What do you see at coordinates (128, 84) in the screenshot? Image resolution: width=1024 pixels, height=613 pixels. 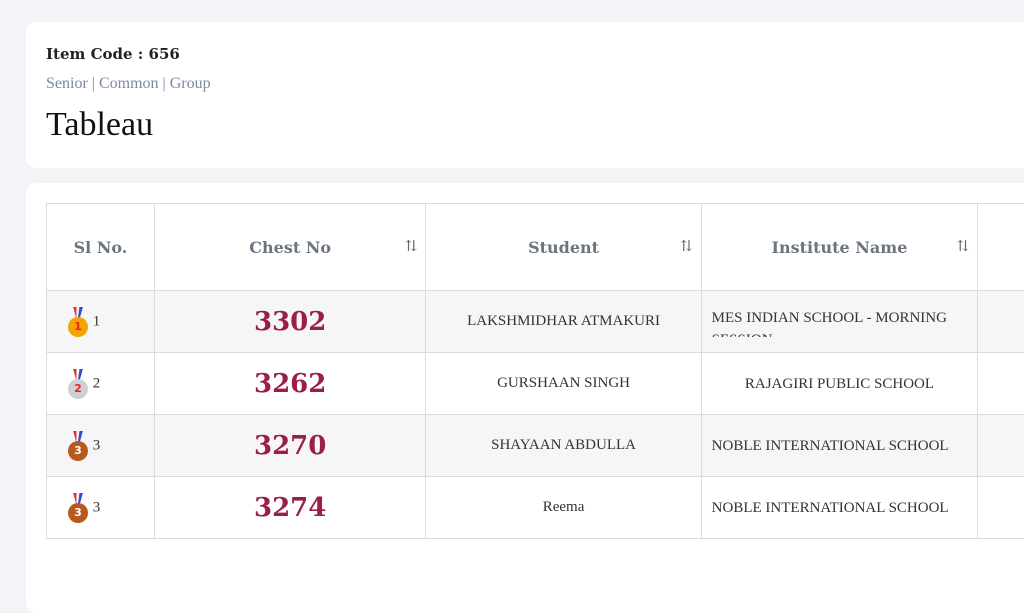 I see `item-categories: Senior | Common | Group` at bounding box center [128, 84].